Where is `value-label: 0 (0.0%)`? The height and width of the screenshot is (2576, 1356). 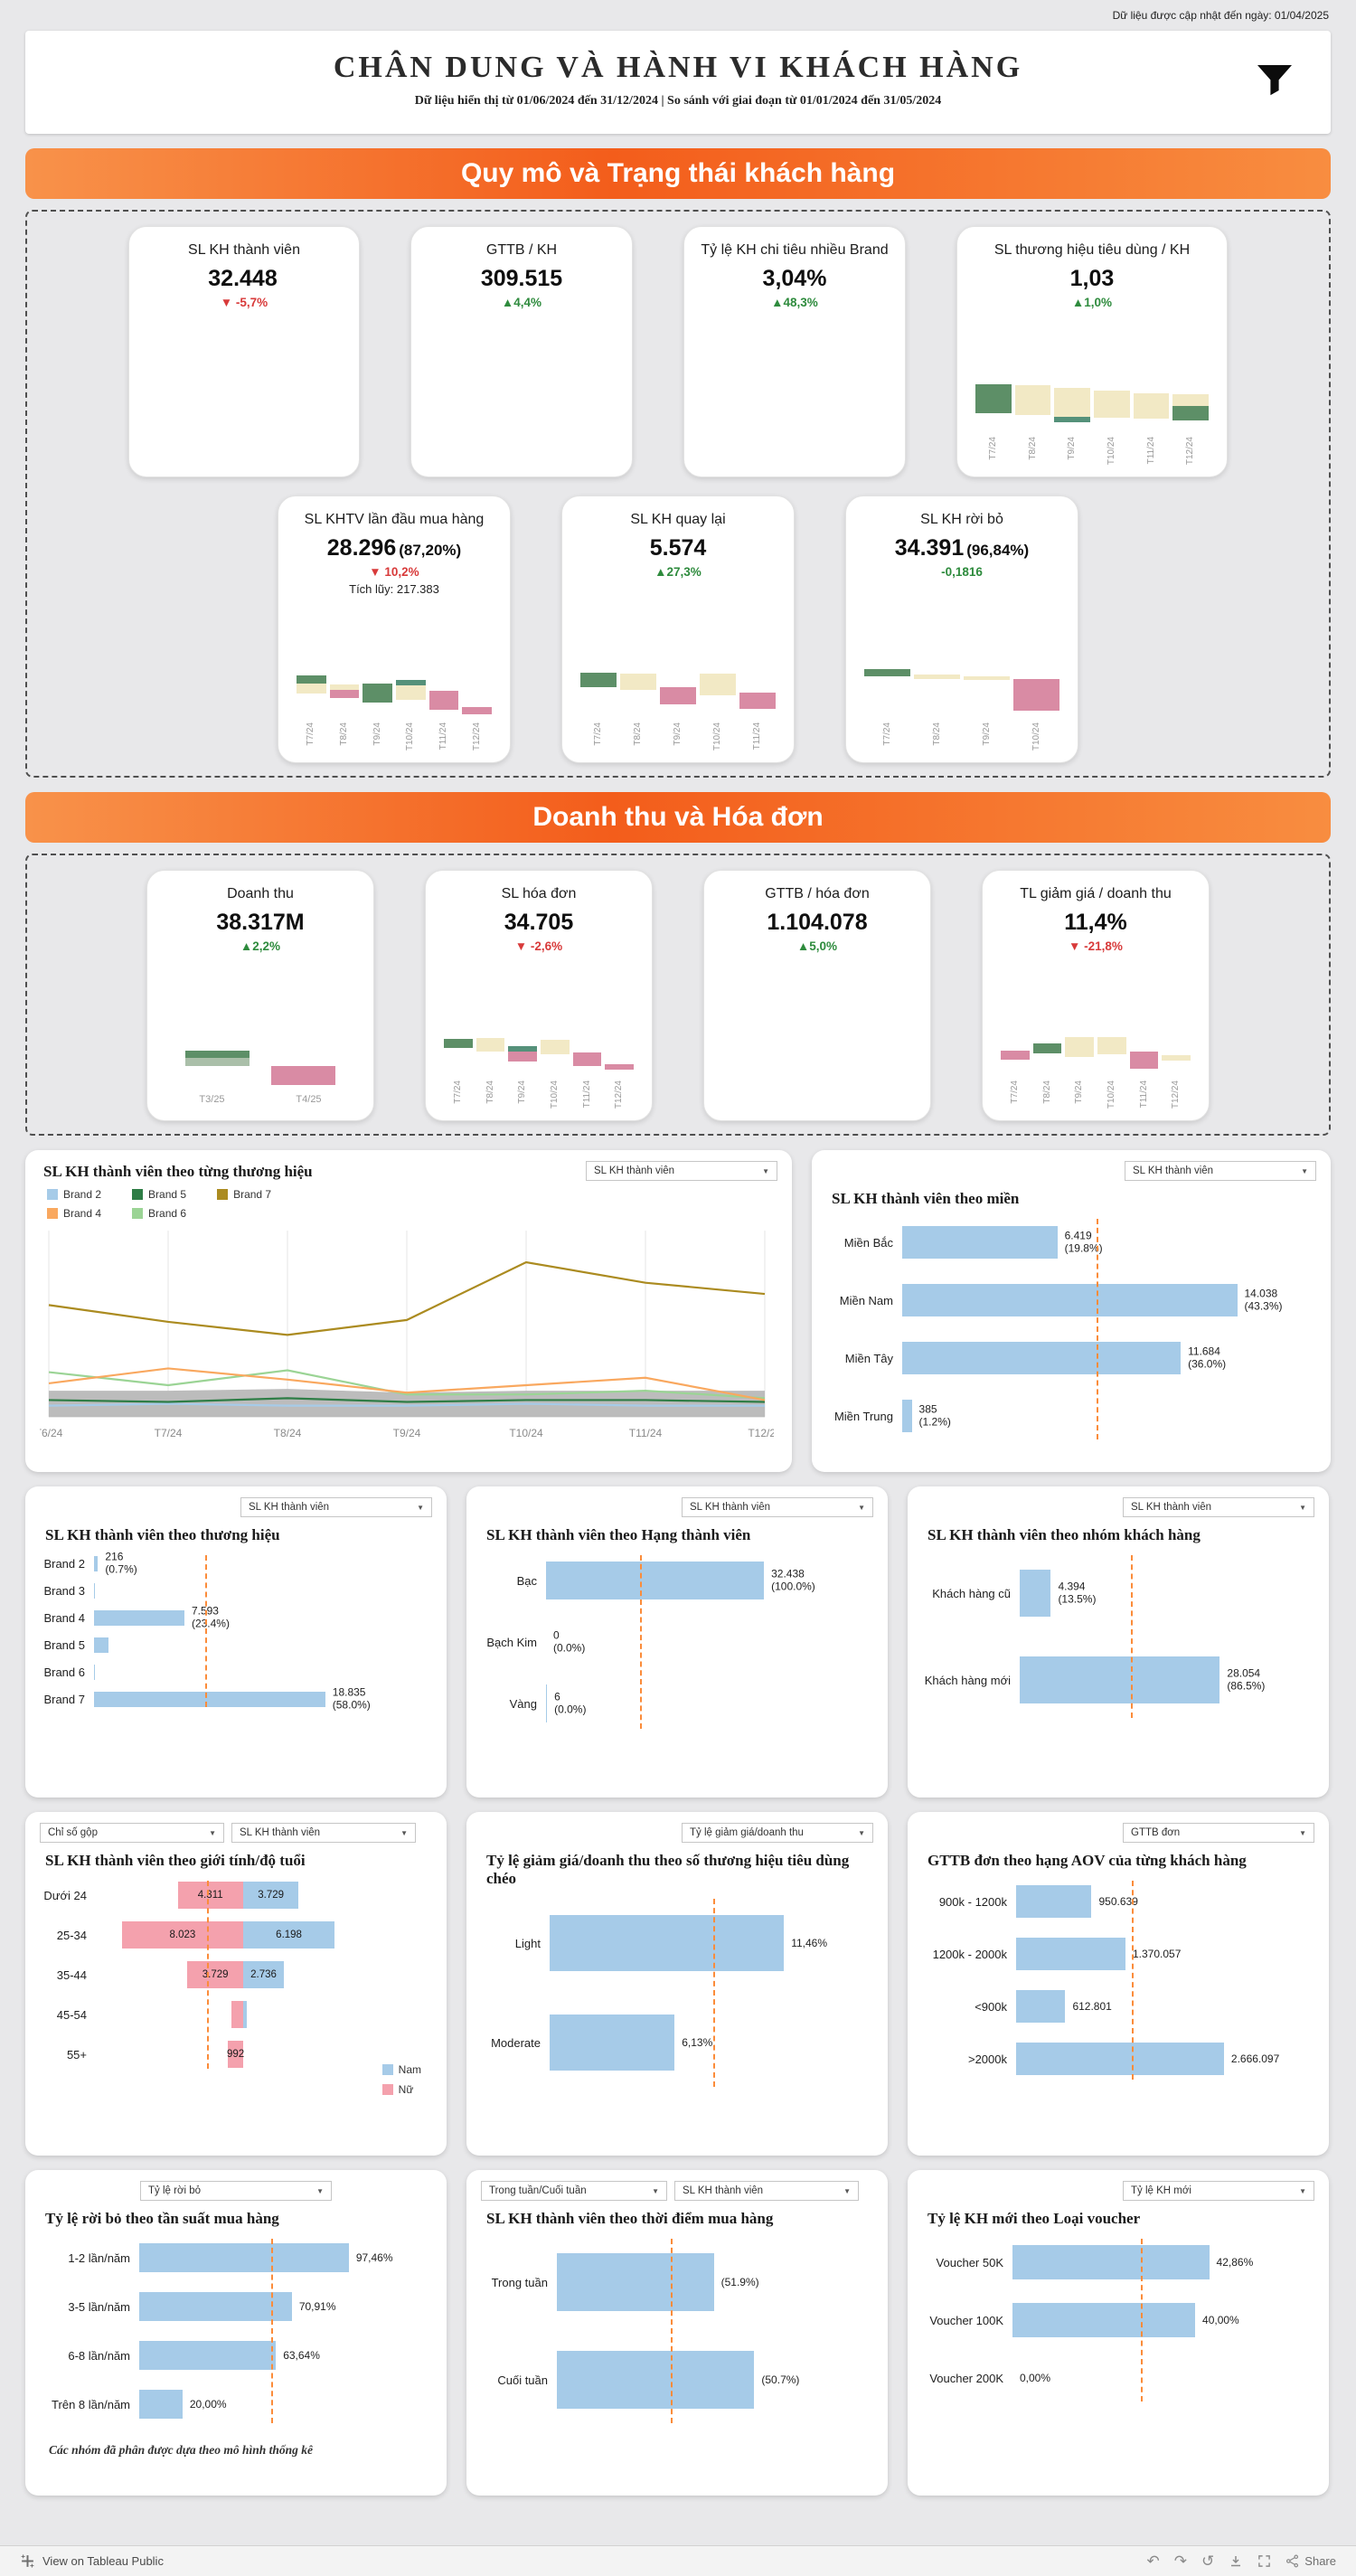
value-label: 0 (0.0%) is located at coordinates (569, 1641).